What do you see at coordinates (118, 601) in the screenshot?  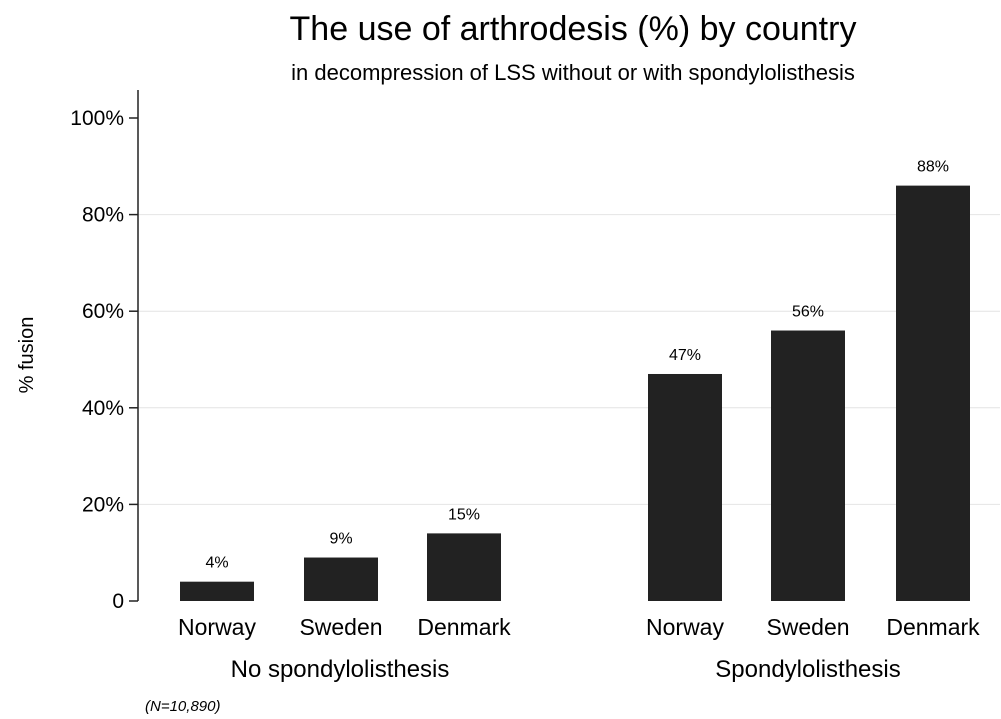 I see `y-tick-label: 0` at bounding box center [118, 601].